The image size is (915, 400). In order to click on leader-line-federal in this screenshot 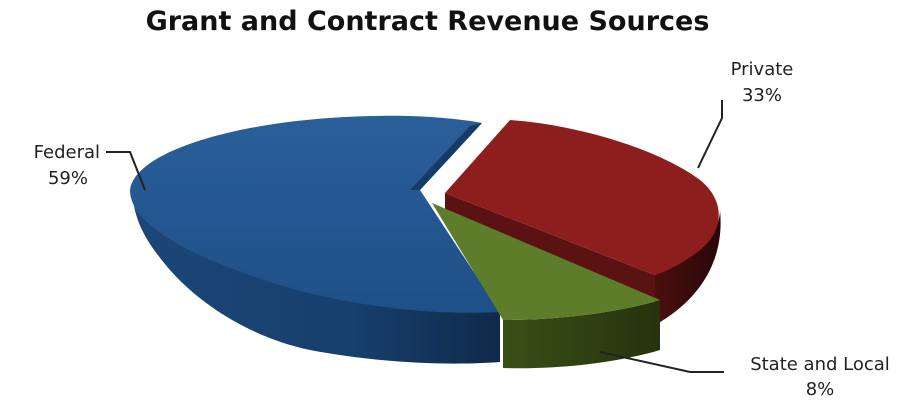, I will do `click(126, 171)`.